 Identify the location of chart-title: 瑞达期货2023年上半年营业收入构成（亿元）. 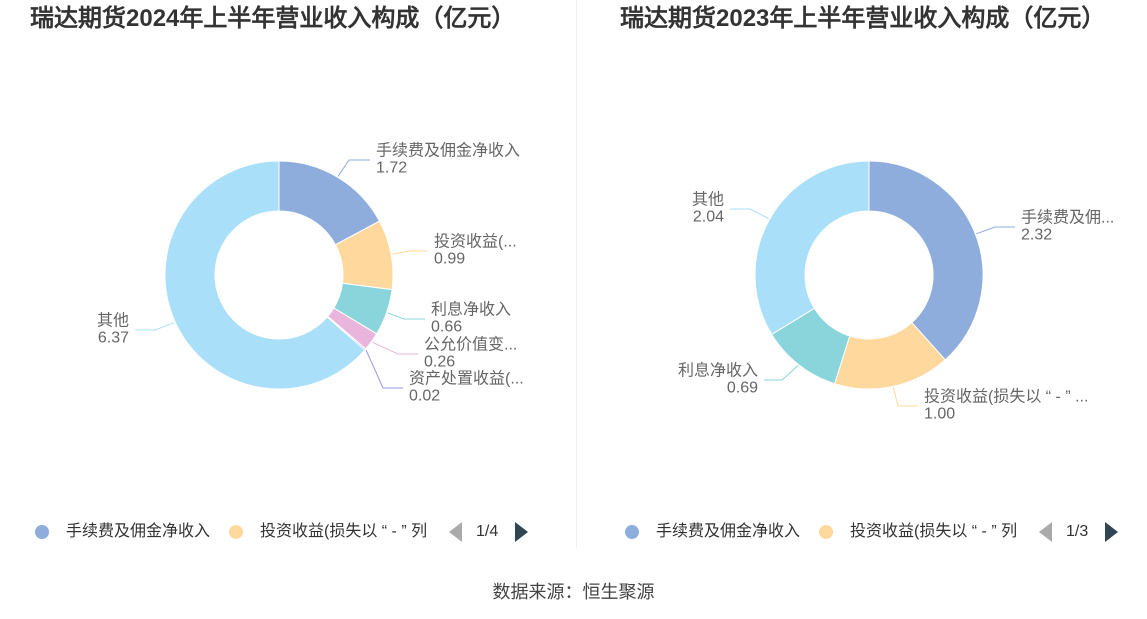
(863, 18).